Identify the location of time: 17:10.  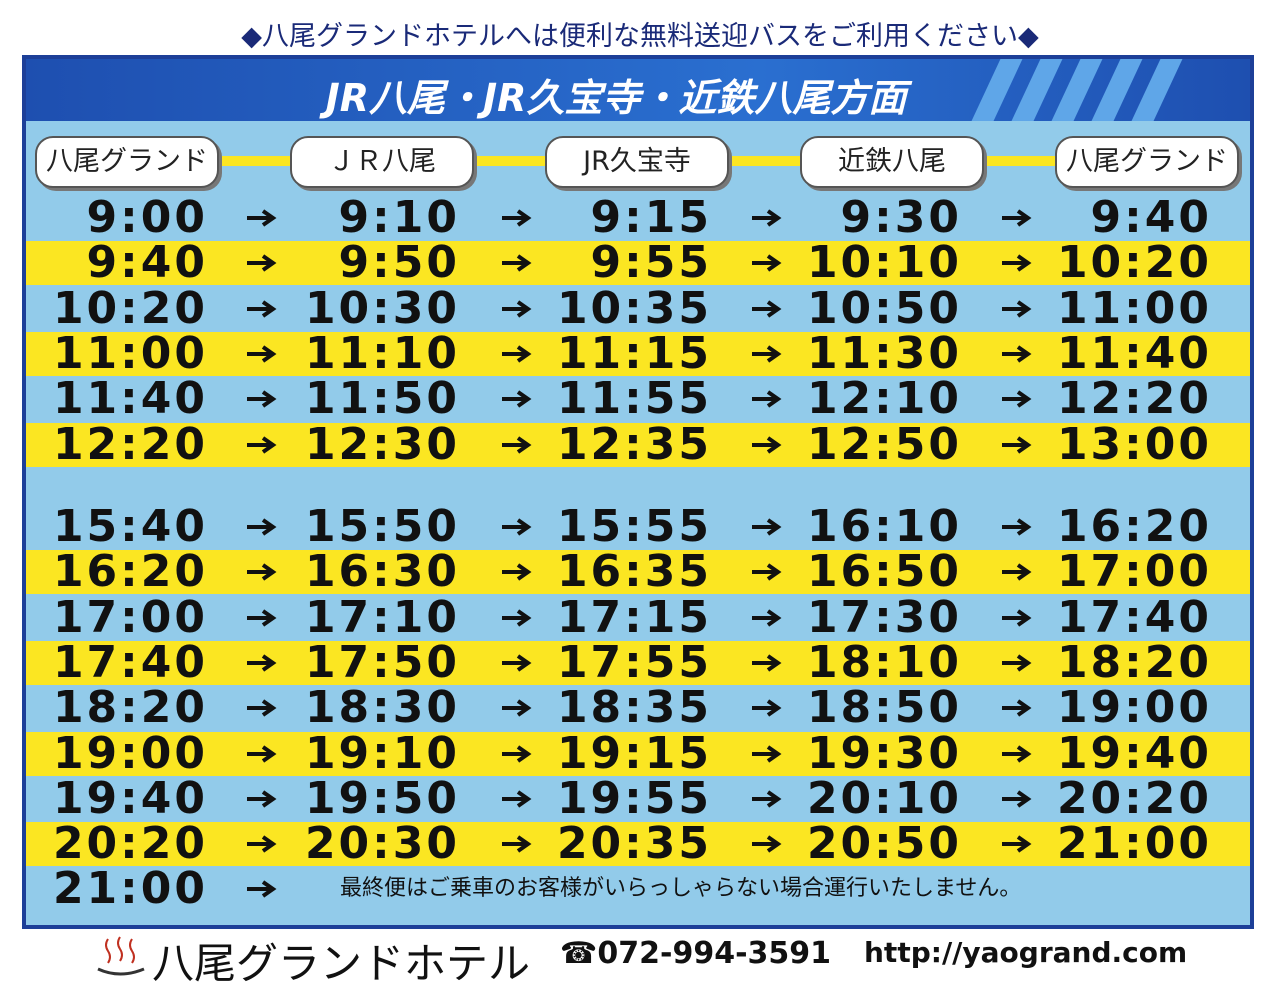
(382, 617).